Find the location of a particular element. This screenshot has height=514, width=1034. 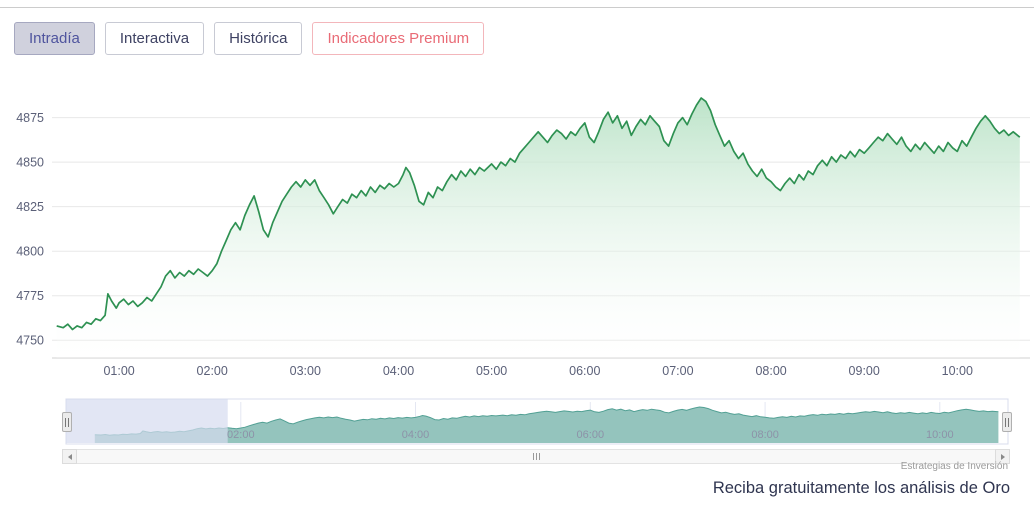

y-axis-label: 4775 is located at coordinates (30, 296).